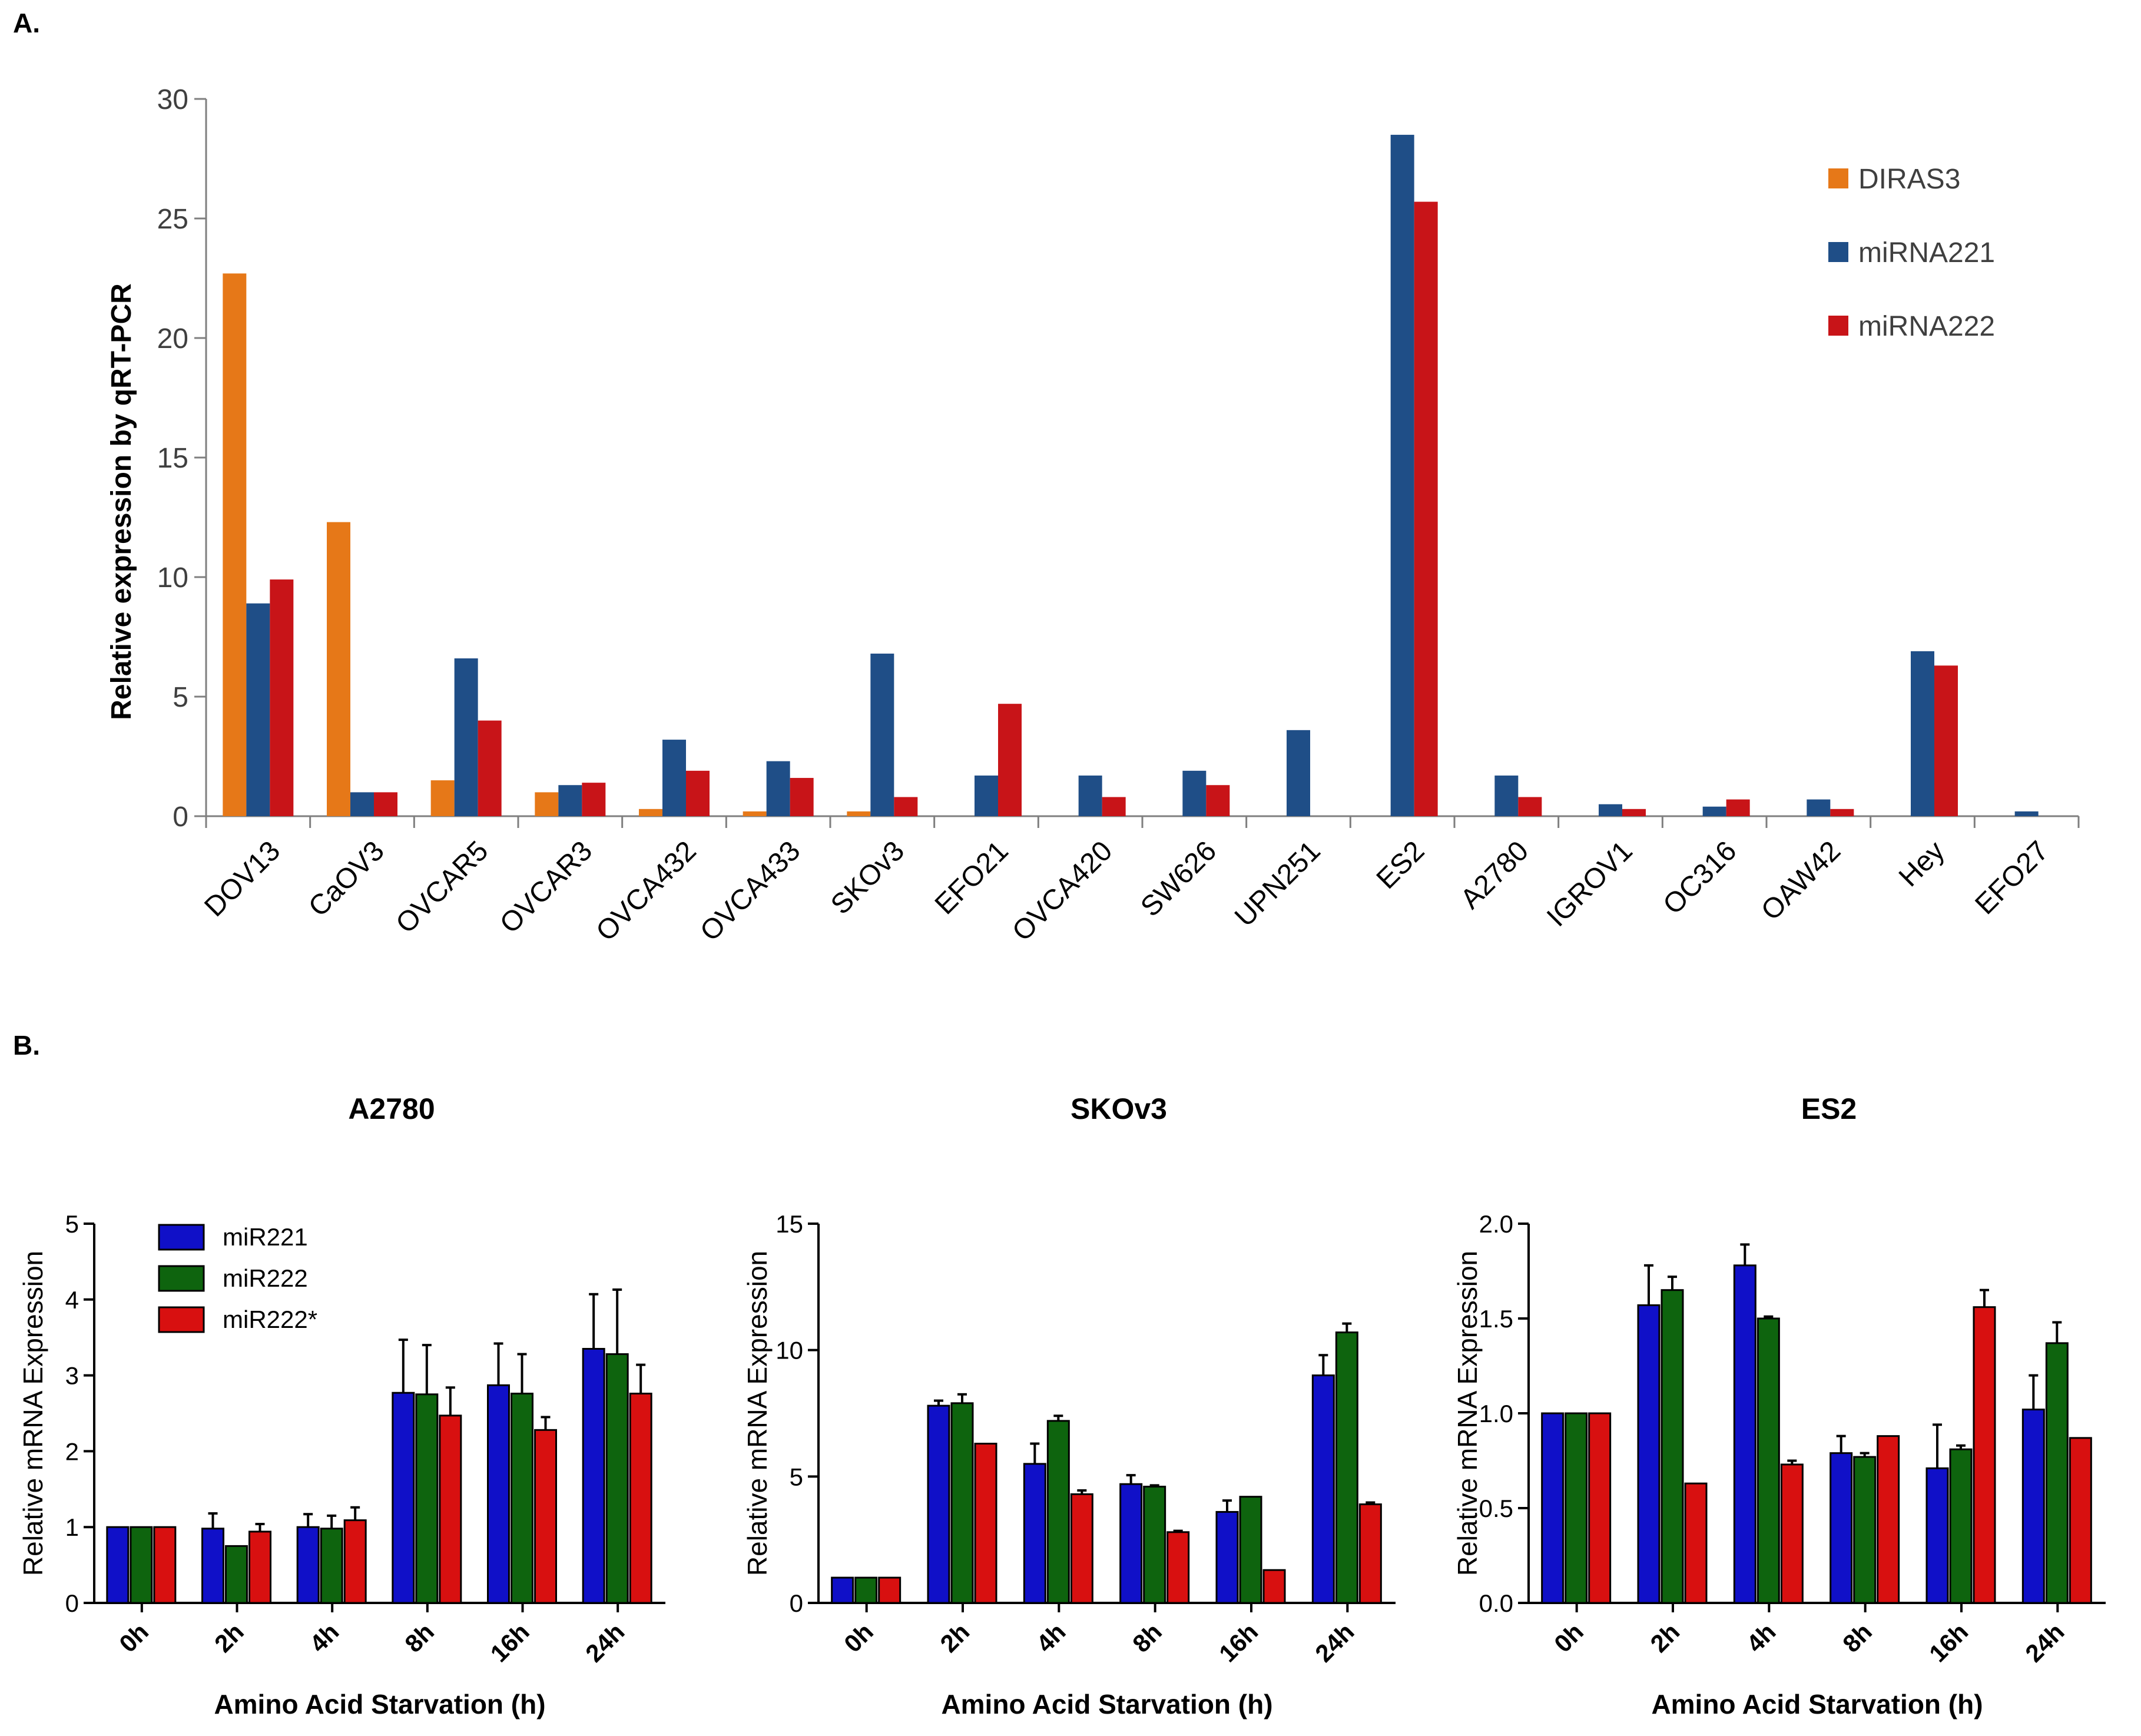  Describe the element at coordinates (1857, 1638) in the screenshot. I see `x-tick-label-8h: 8h` at that location.